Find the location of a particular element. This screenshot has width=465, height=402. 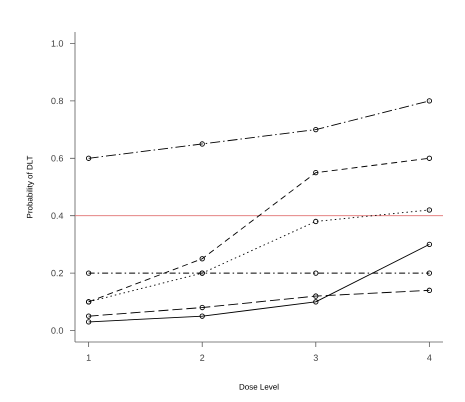

y-tick-label: 1.0 is located at coordinates (58, 43).